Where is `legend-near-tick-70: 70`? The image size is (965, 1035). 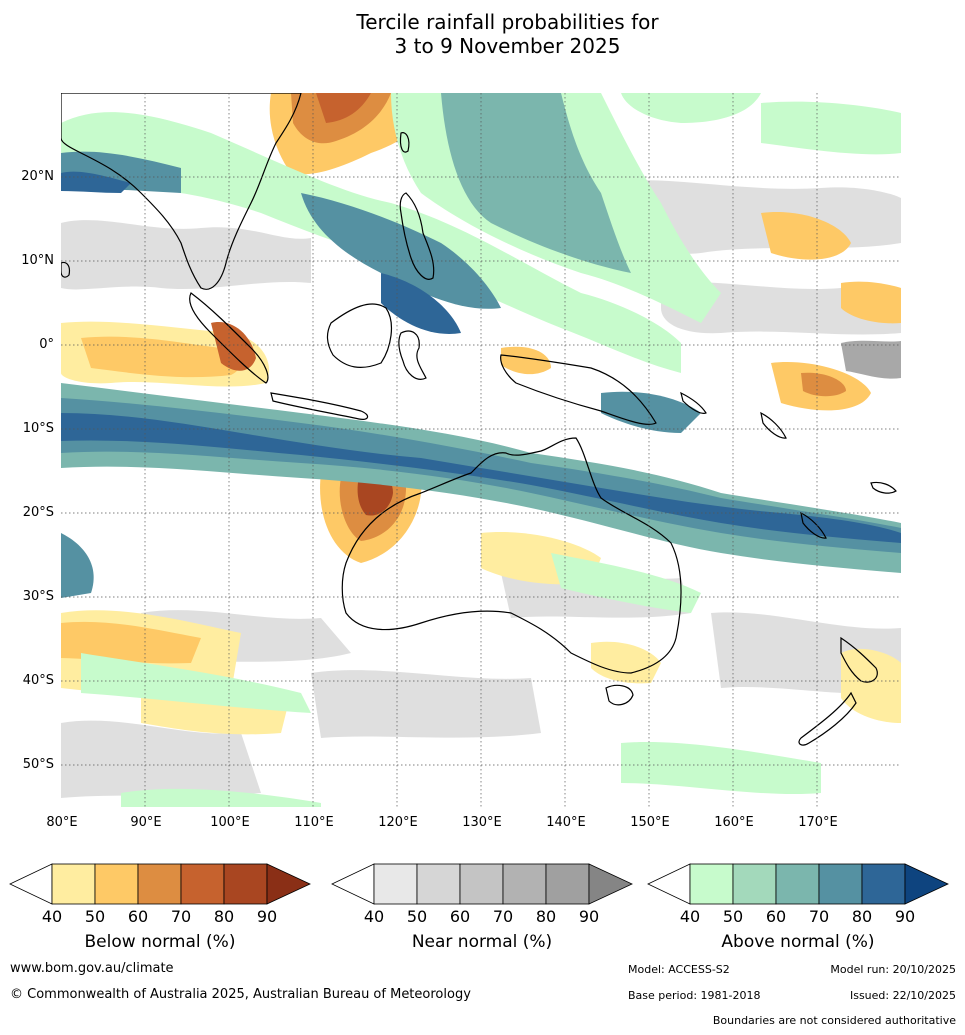 legend-near-tick-70: 70 is located at coordinates (503, 916).